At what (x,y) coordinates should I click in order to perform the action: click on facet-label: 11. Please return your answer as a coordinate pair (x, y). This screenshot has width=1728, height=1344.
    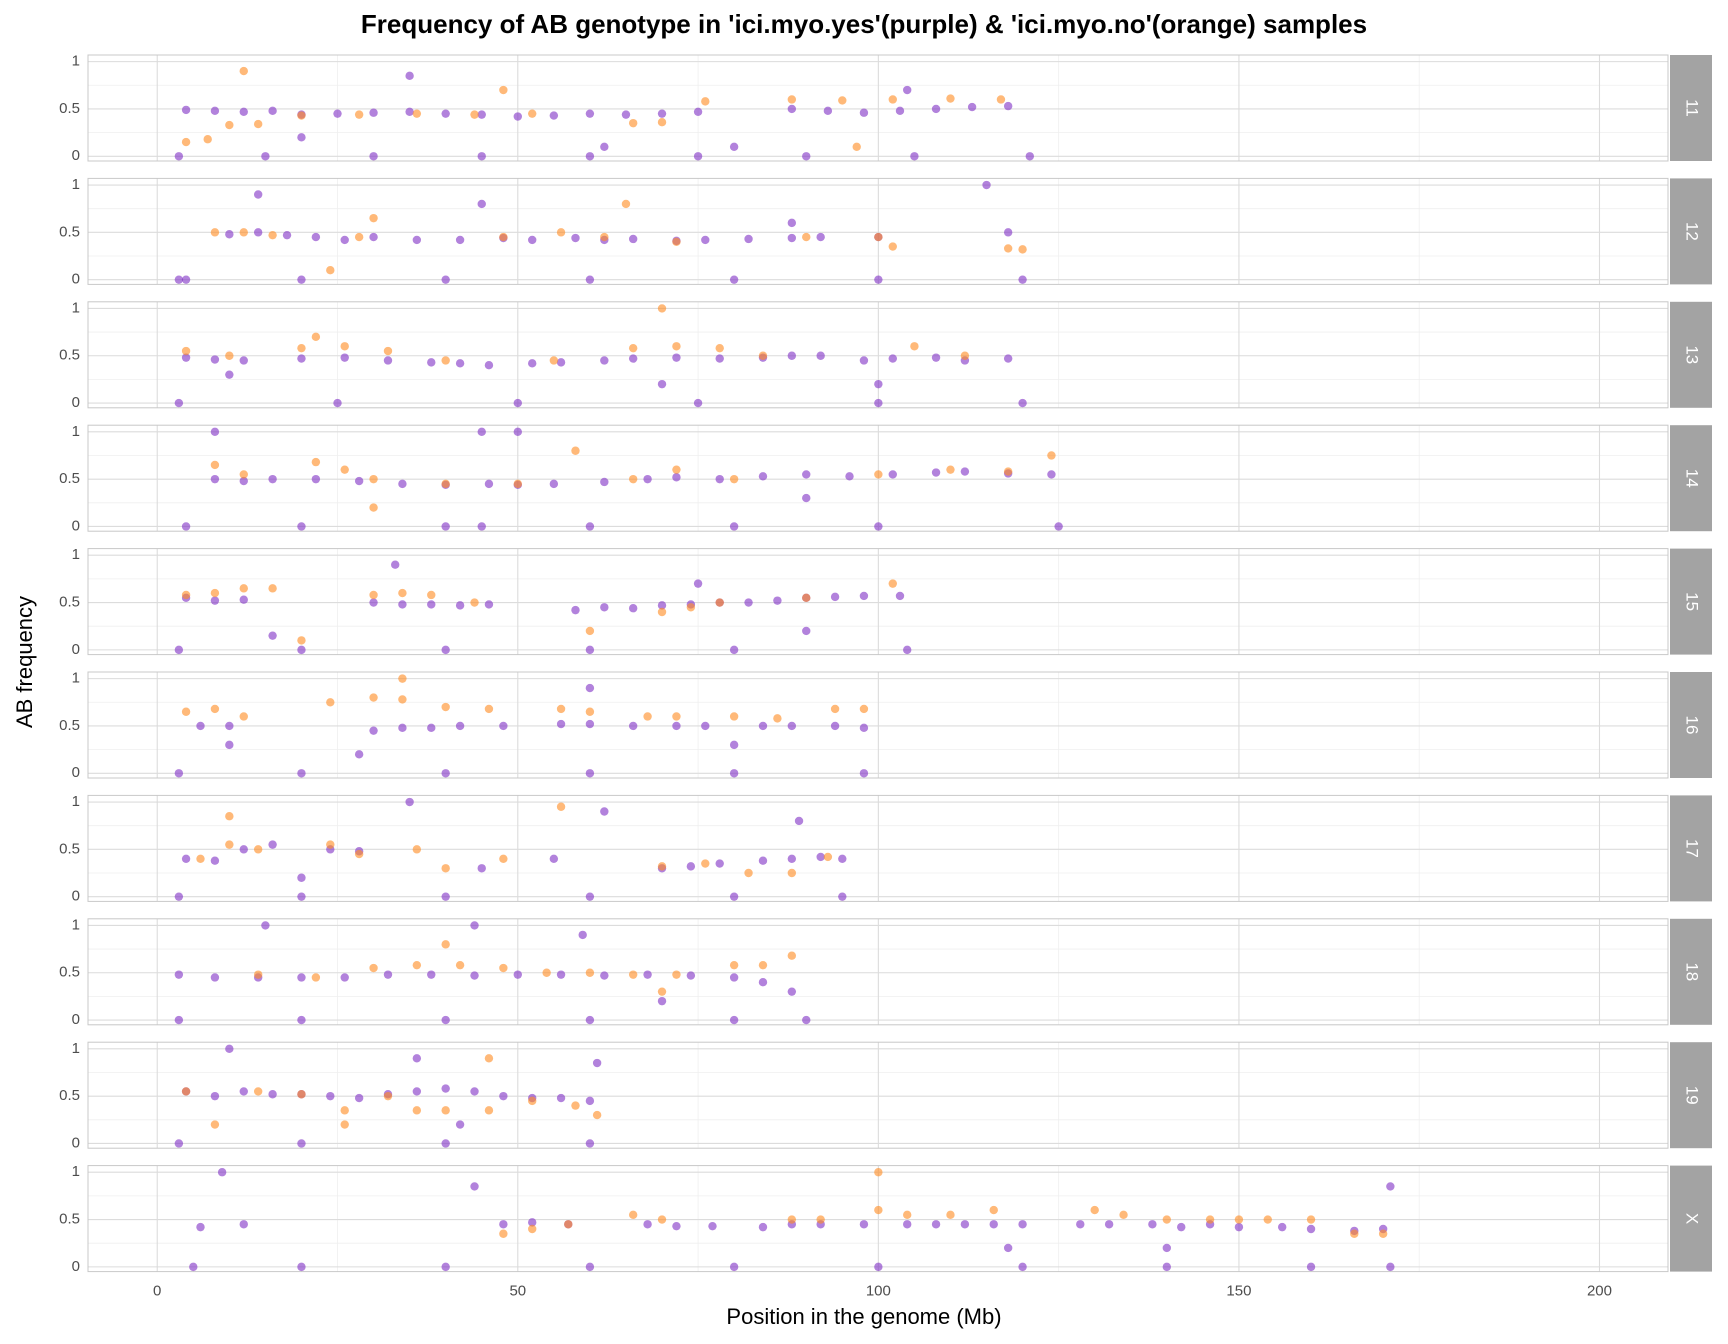
    Looking at the image, I should click on (1692, 108).